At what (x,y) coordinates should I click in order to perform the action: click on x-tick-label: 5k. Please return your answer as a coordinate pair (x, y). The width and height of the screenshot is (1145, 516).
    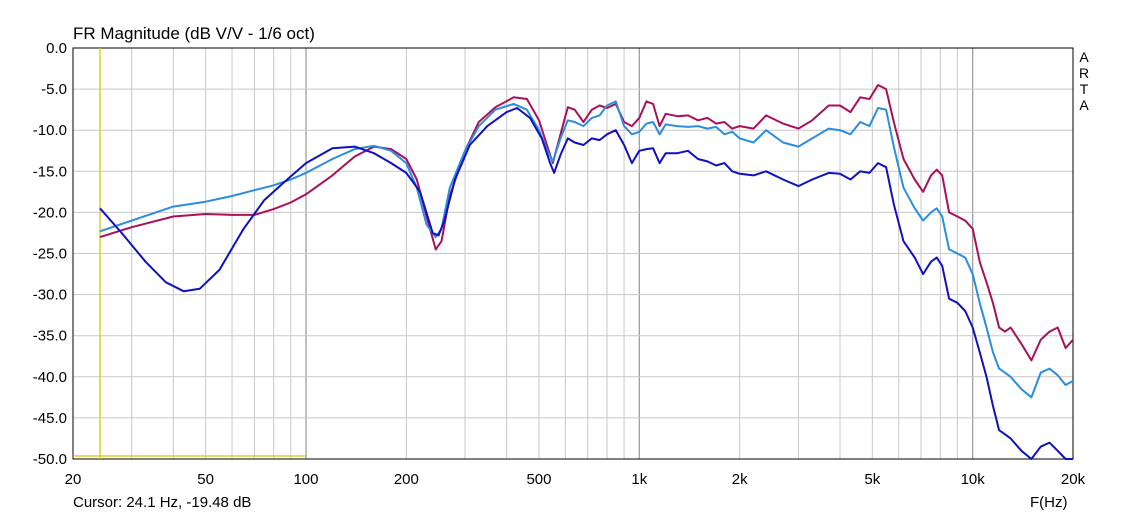
    Looking at the image, I should click on (872, 479).